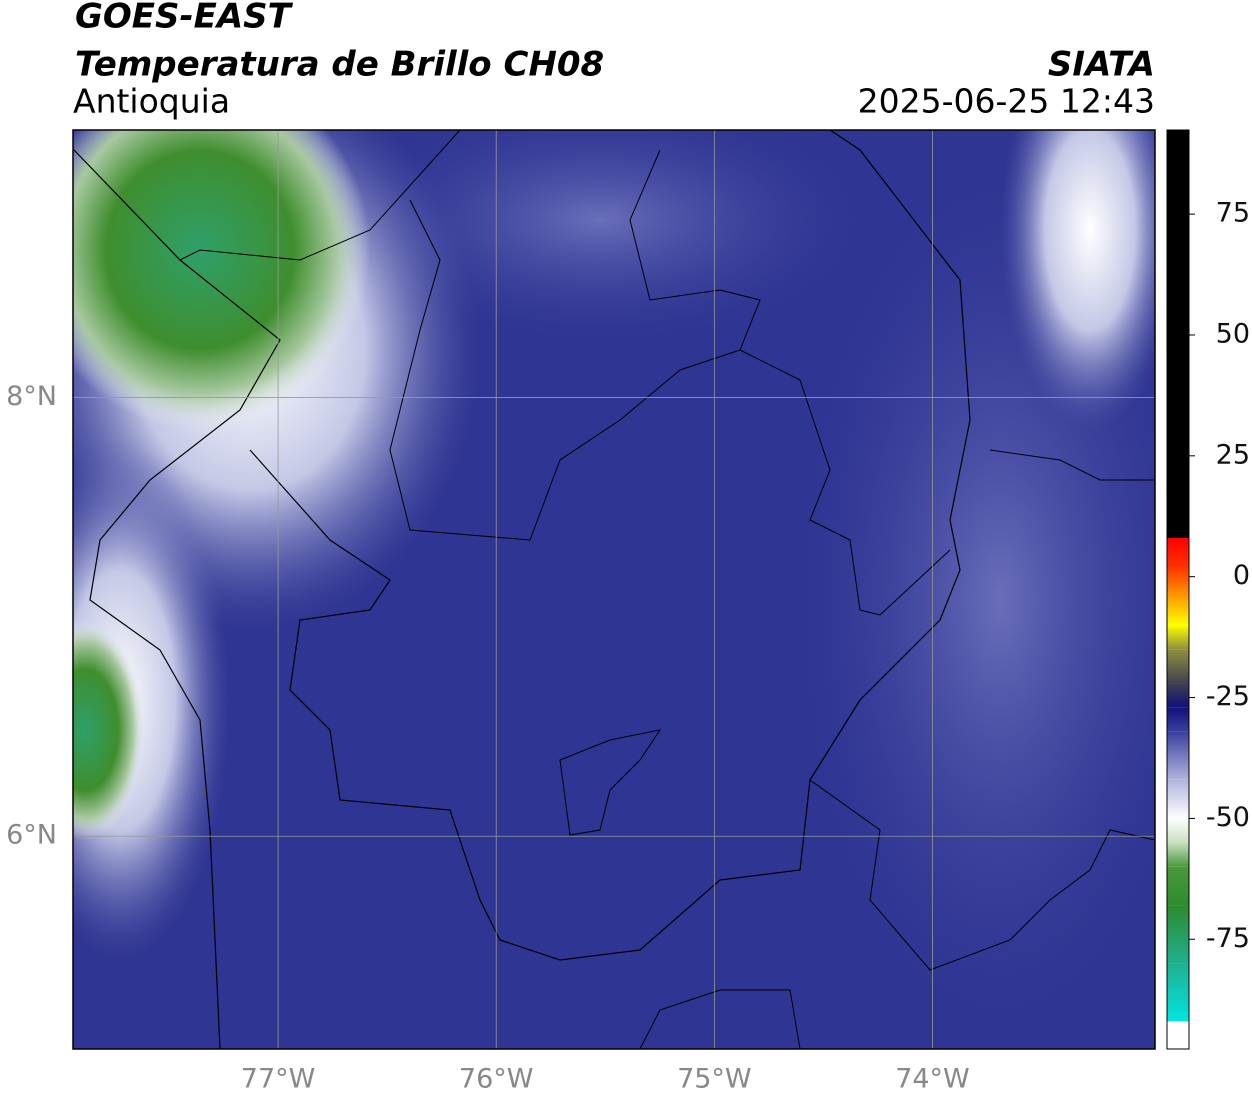  Describe the element at coordinates (1101, 65) in the screenshot. I see `source: SIATA` at that location.